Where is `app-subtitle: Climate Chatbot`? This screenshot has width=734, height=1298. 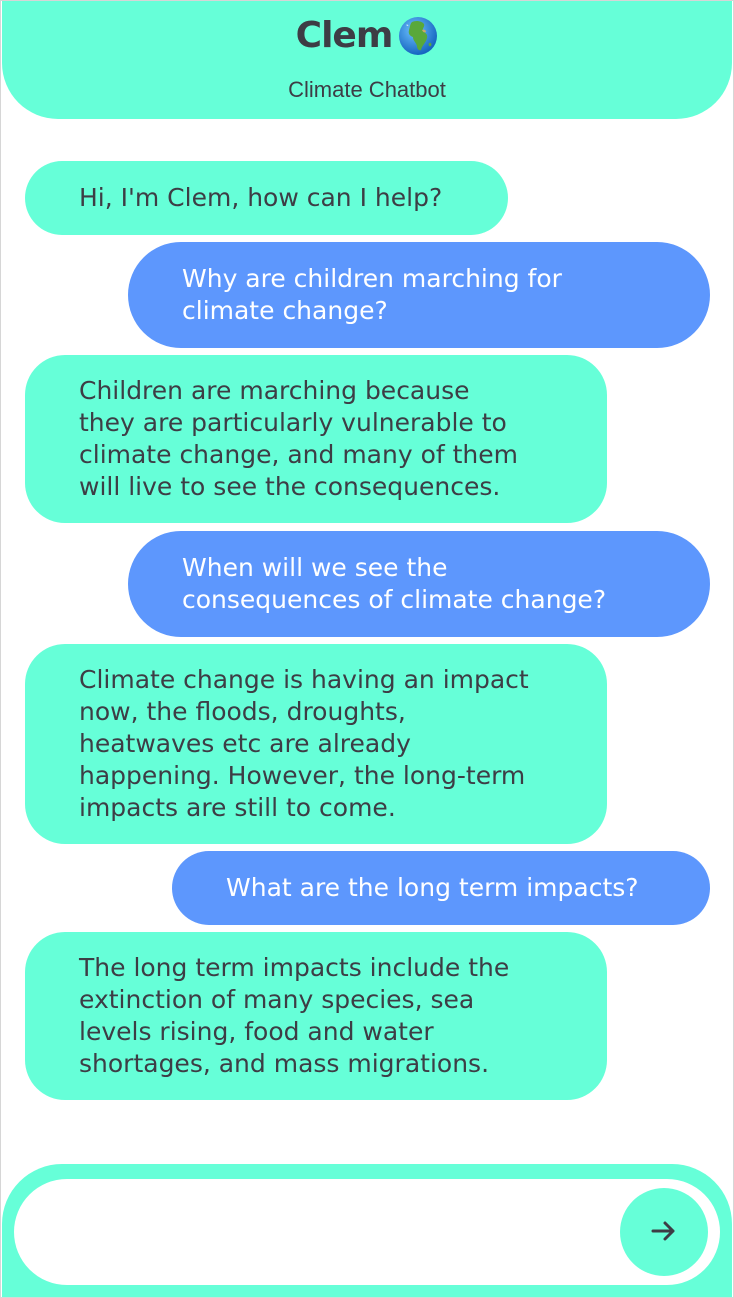 app-subtitle: Climate Chatbot is located at coordinates (367, 89).